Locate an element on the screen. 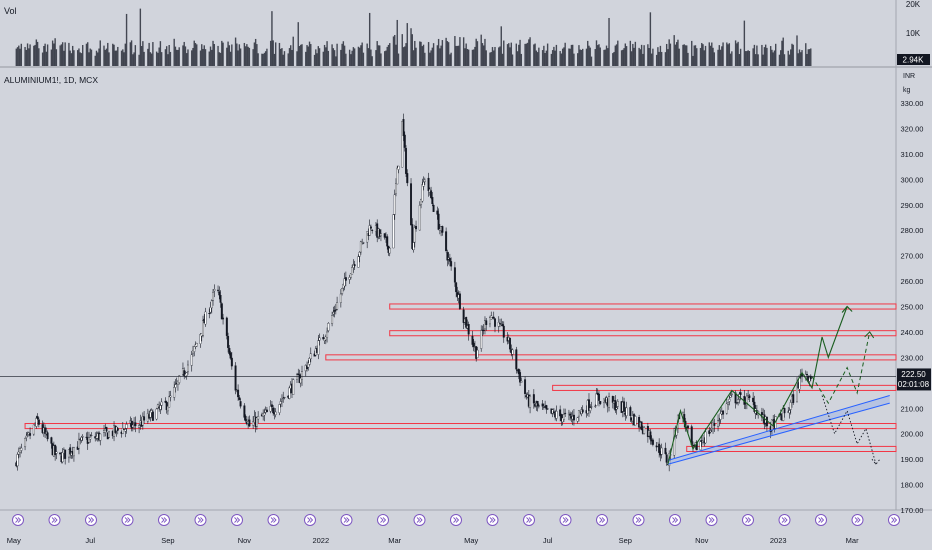 Image resolution: width=932 pixels, height=550 pixels. price-tick-label: 190.00 is located at coordinates (912, 459).